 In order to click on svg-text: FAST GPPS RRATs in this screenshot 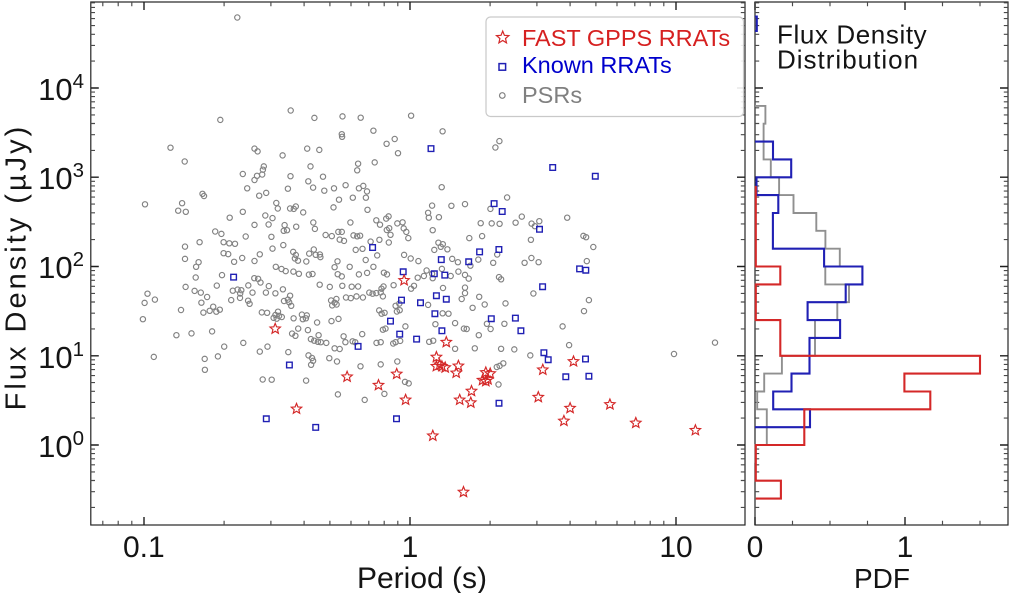, I will do `click(626, 38)`.